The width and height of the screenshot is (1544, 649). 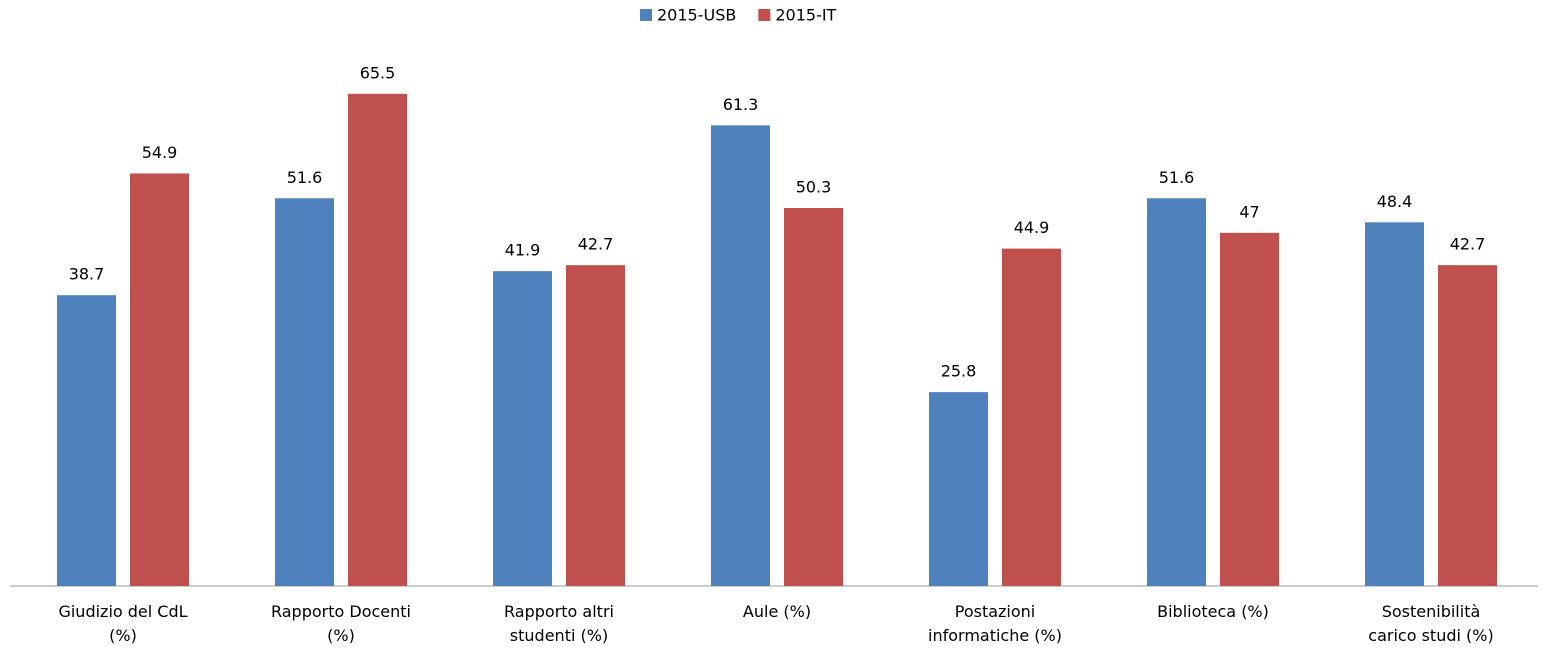 I want to click on x-tick-label: Sostenibilità carico studi (%), so click(x=1431, y=623).